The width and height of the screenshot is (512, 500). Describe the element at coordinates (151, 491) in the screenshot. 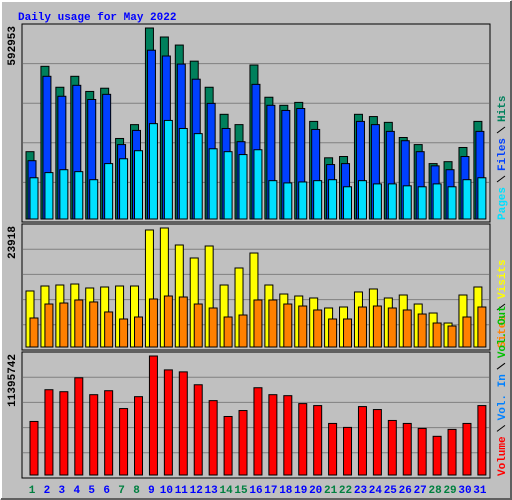

I see `x-tick-label: 9` at that location.